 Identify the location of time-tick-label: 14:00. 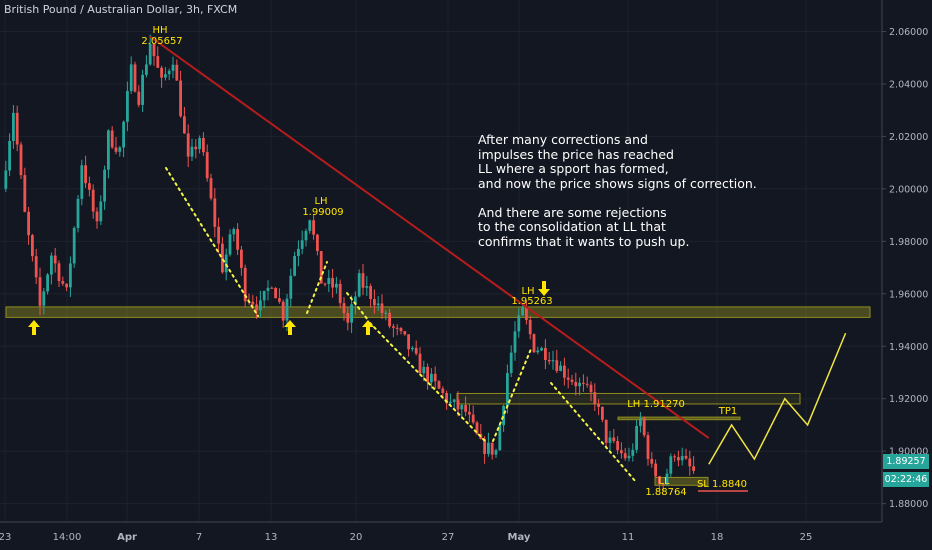
(67, 537).